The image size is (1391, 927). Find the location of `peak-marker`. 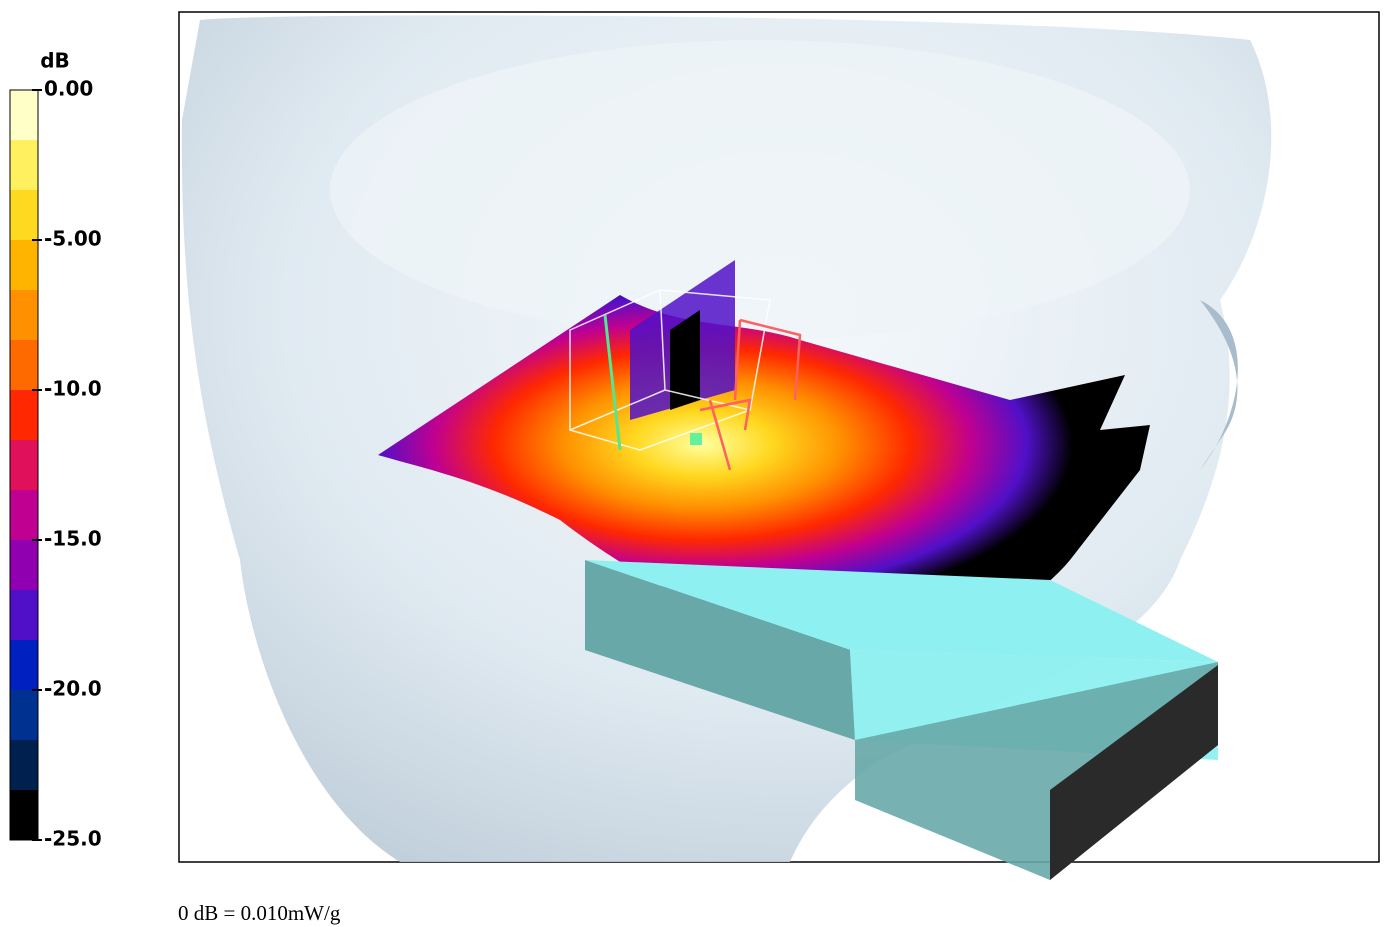

peak-marker is located at coordinates (696, 439).